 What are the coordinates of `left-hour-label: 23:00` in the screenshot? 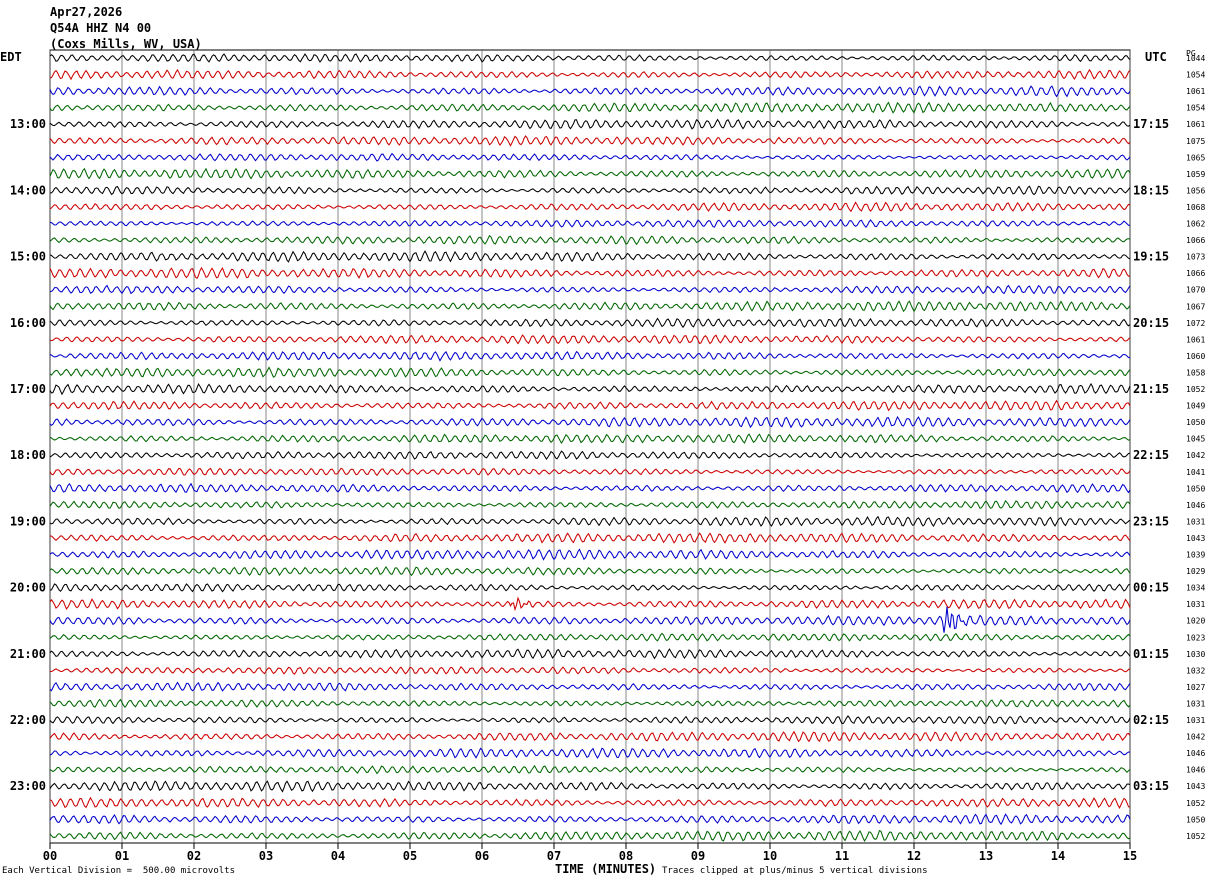 It's located at (28, 786).